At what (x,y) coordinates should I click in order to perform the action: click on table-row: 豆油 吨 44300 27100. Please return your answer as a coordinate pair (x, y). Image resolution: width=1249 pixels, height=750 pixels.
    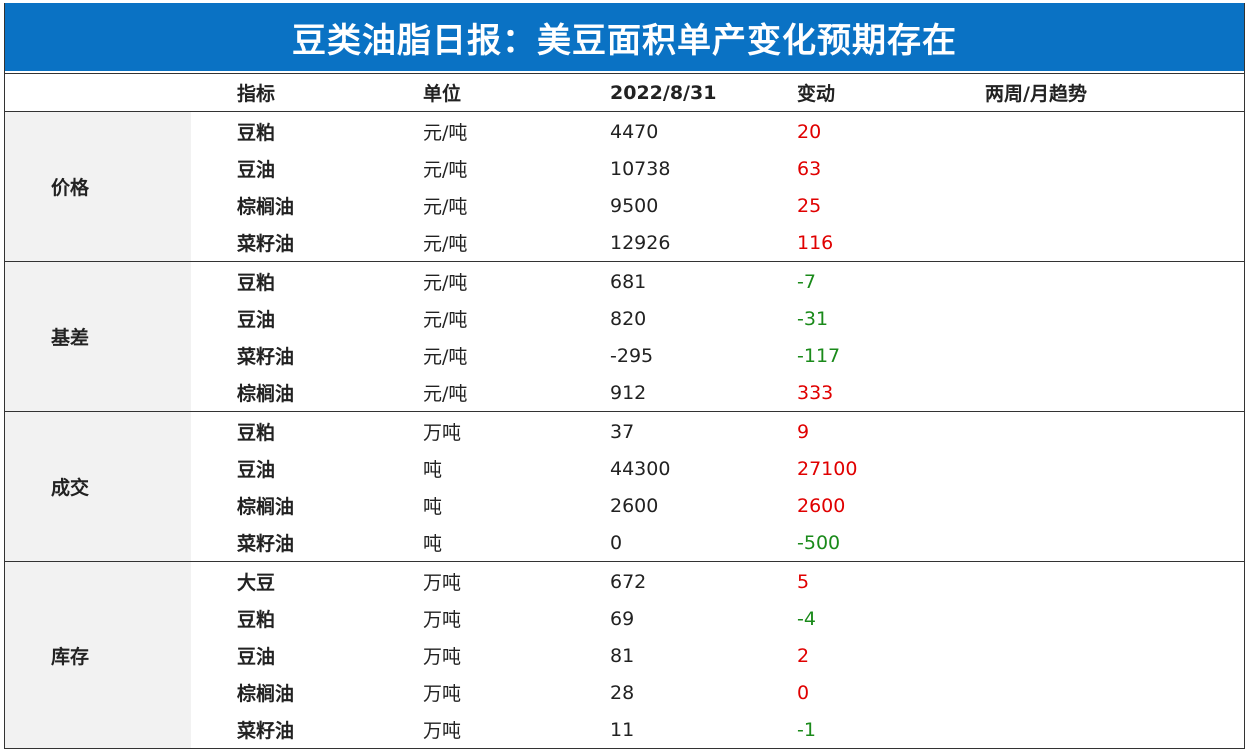
    Looking at the image, I should click on (624, 468).